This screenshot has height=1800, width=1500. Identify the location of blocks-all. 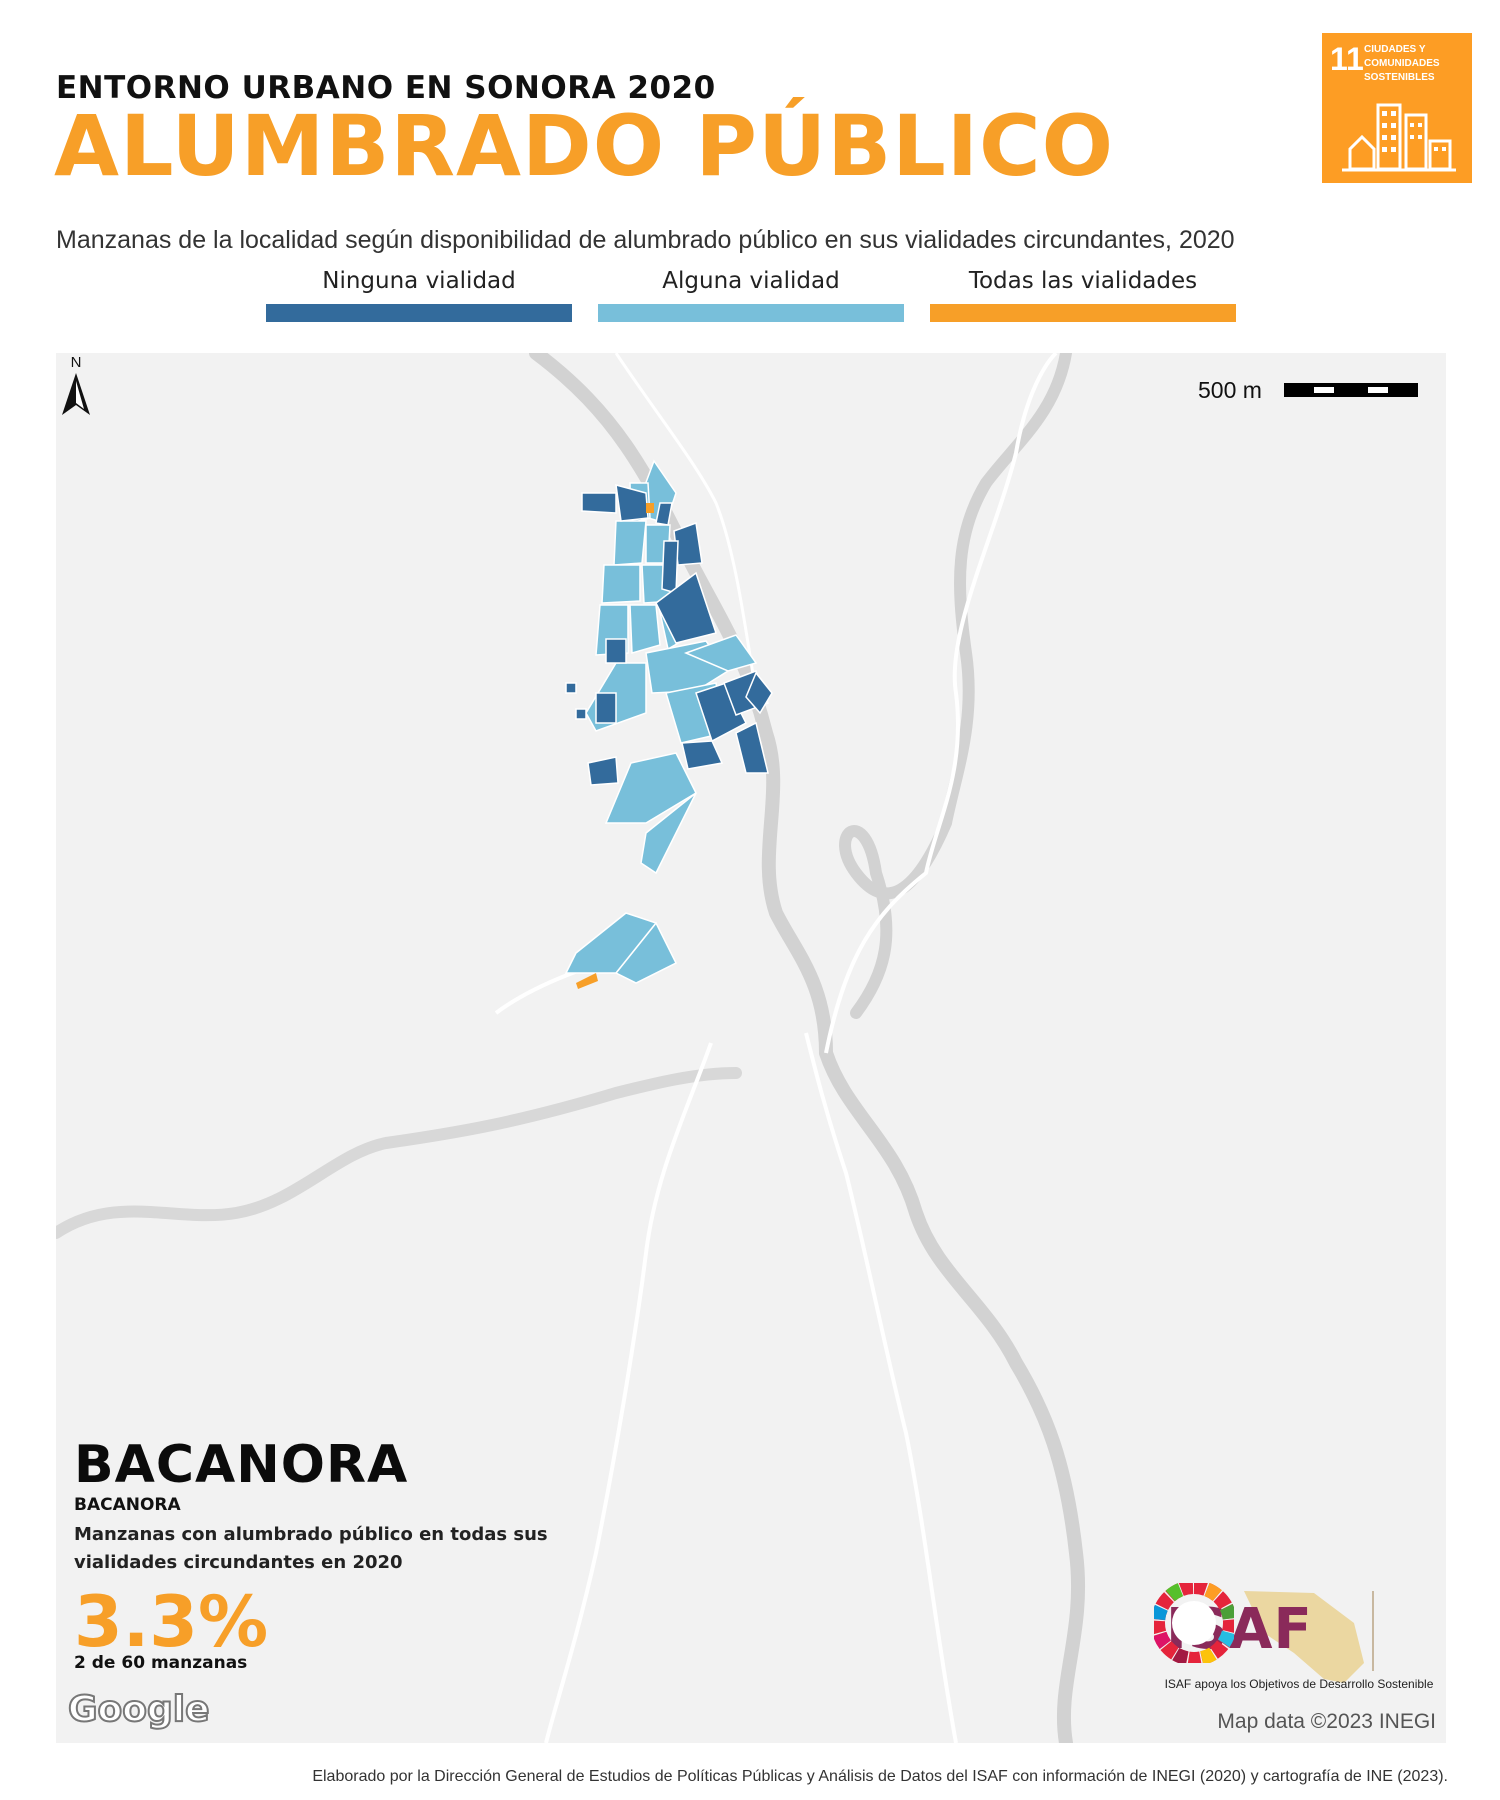
(615, 746).